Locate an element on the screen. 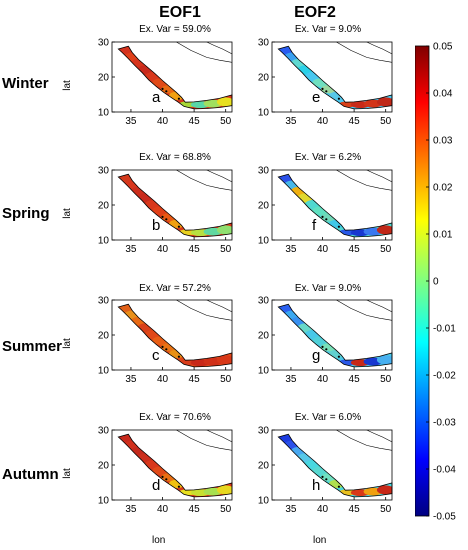 This screenshot has height=550, width=468. x-axis-label-right: lon is located at coordinates (320, 540).